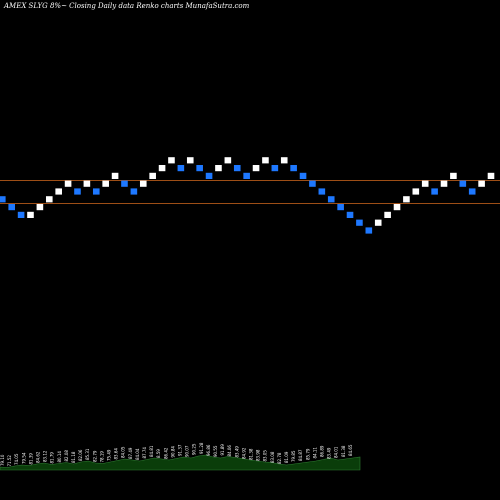 Image resolution: width=500 pixels, height=500 pixels. Describe the element at coordinates (151, 451) in the screenshot. I see `volume-label: 84.81` at that location.